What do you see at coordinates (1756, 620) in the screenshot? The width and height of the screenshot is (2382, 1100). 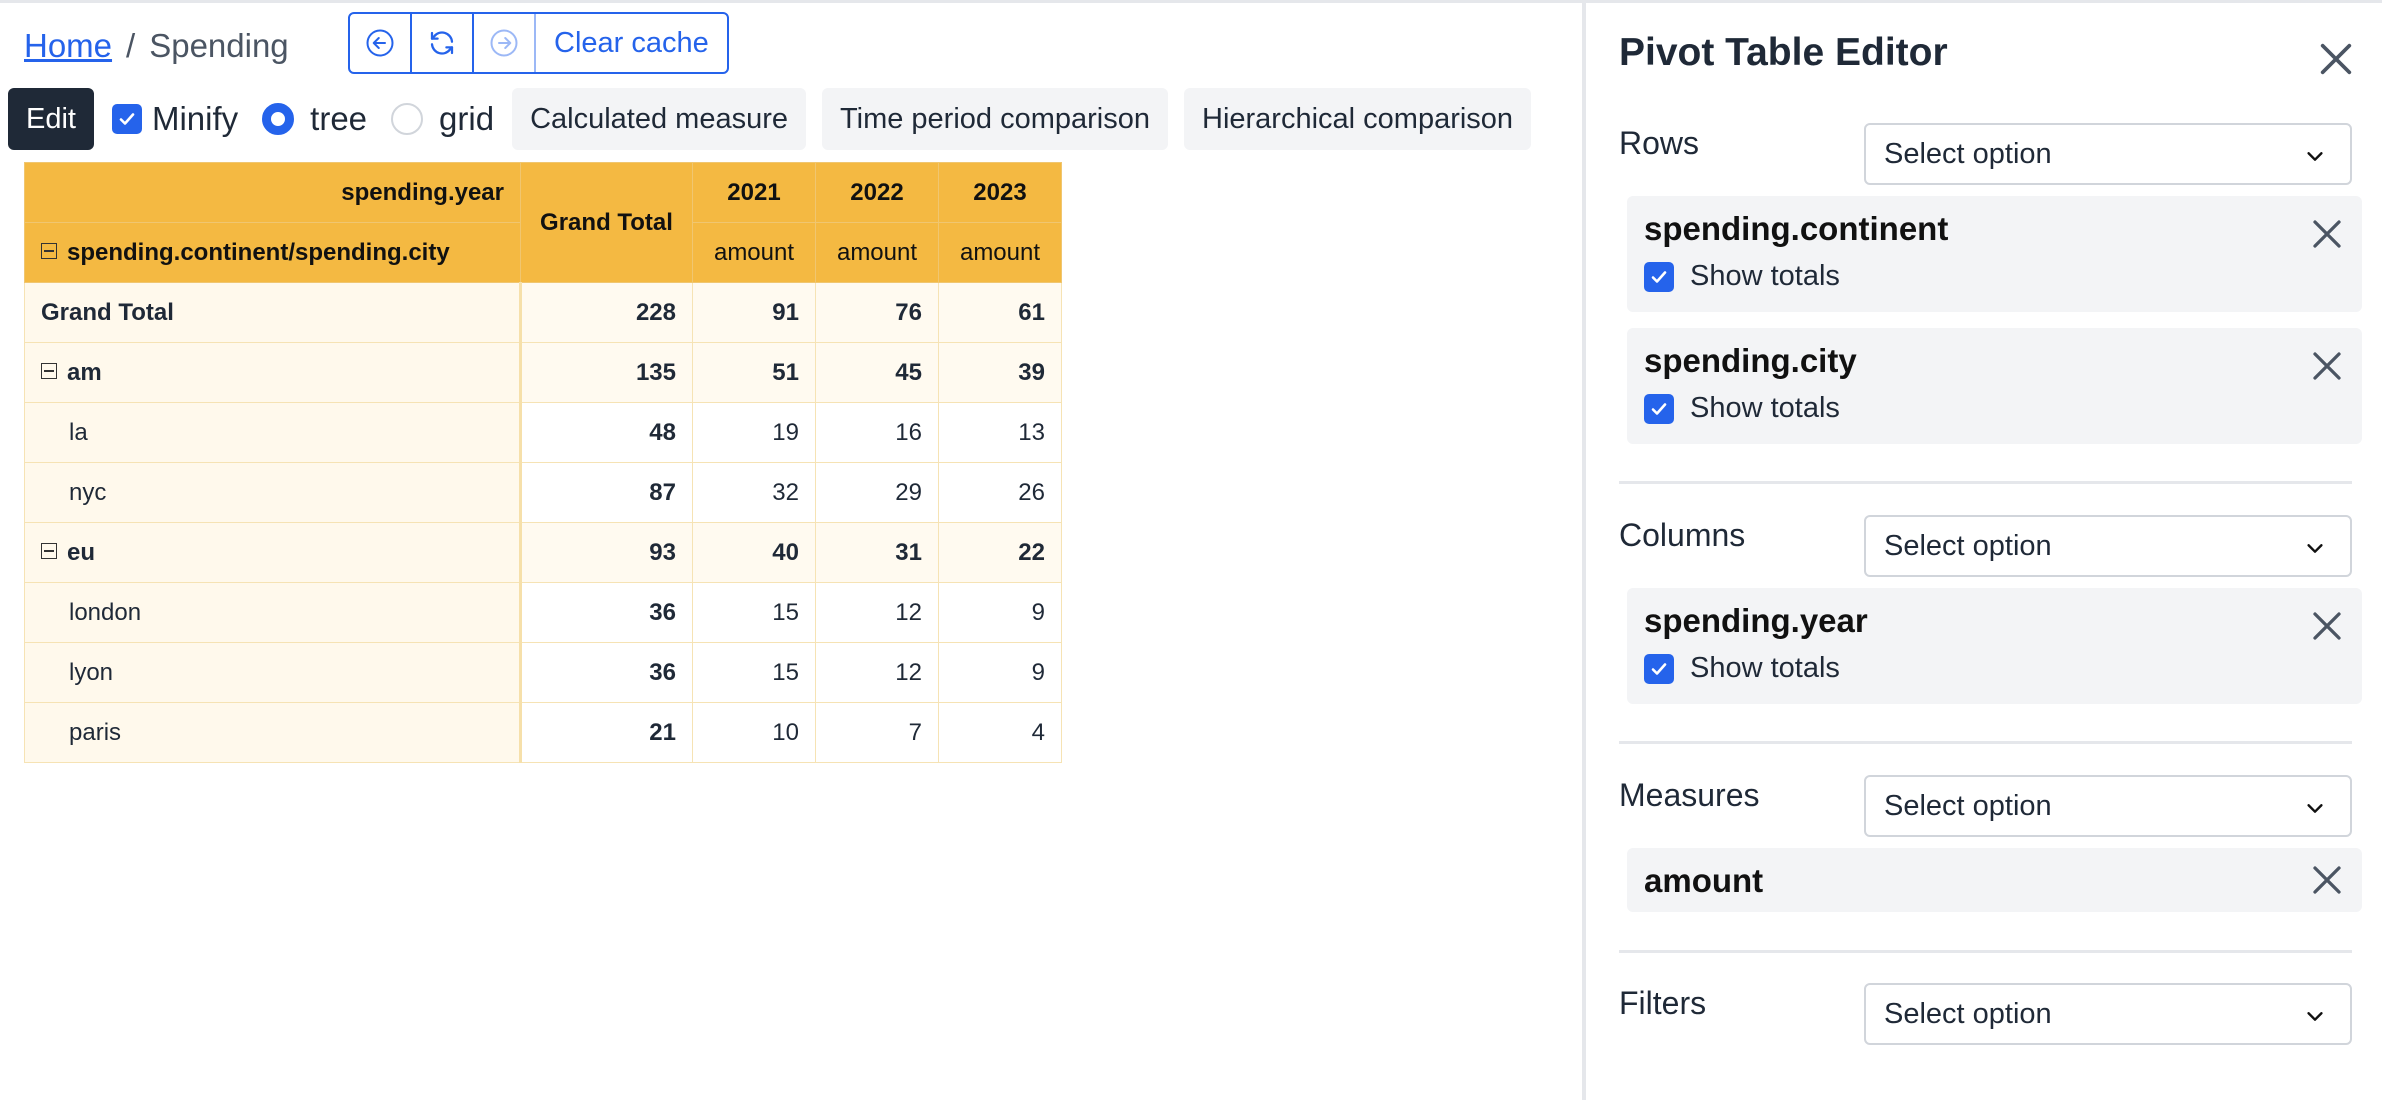 I see `column-field-name: spending.year` at bounding box center [1756, 620].